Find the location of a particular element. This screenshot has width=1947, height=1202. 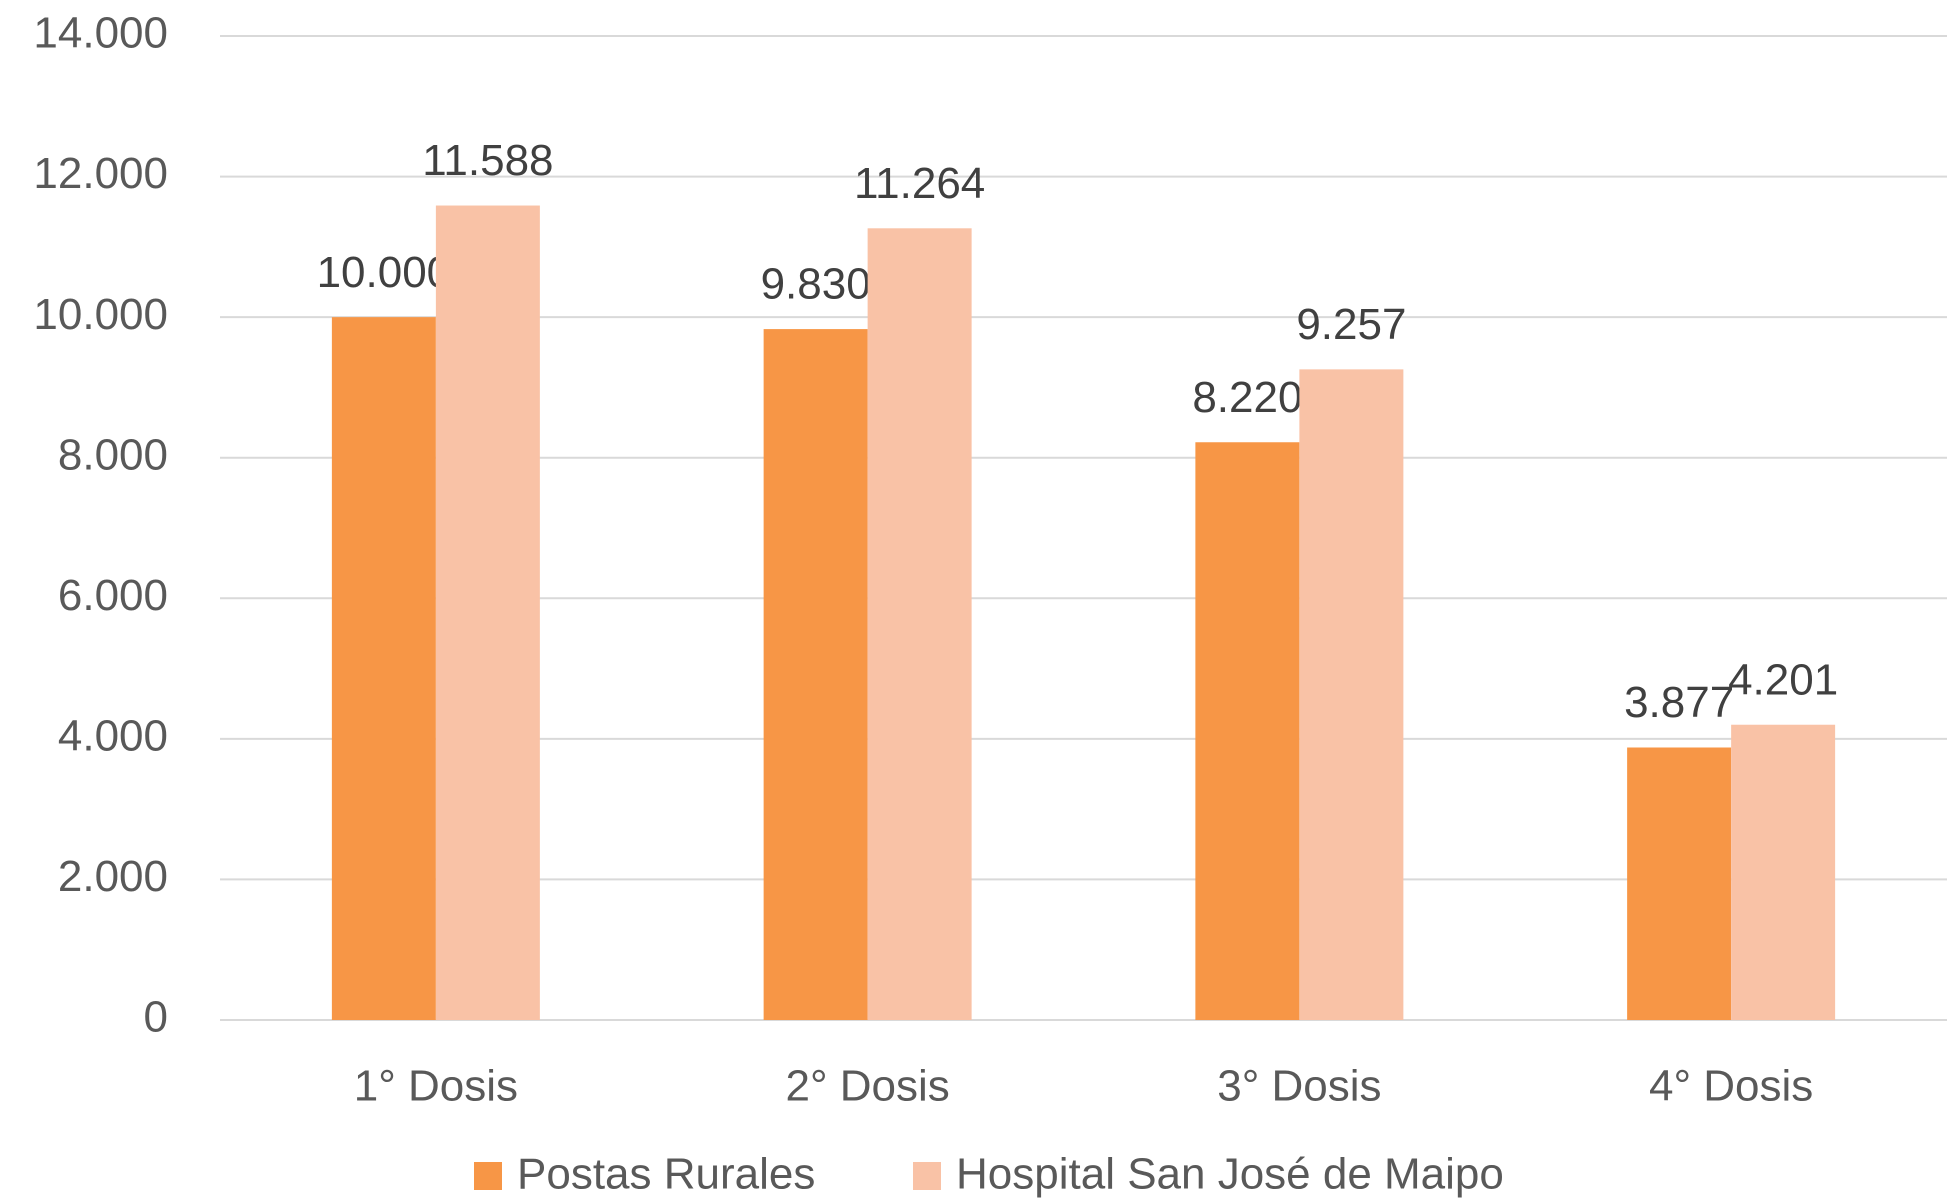

y-tick-label: 14.000 is located at coordinates (100, 33).